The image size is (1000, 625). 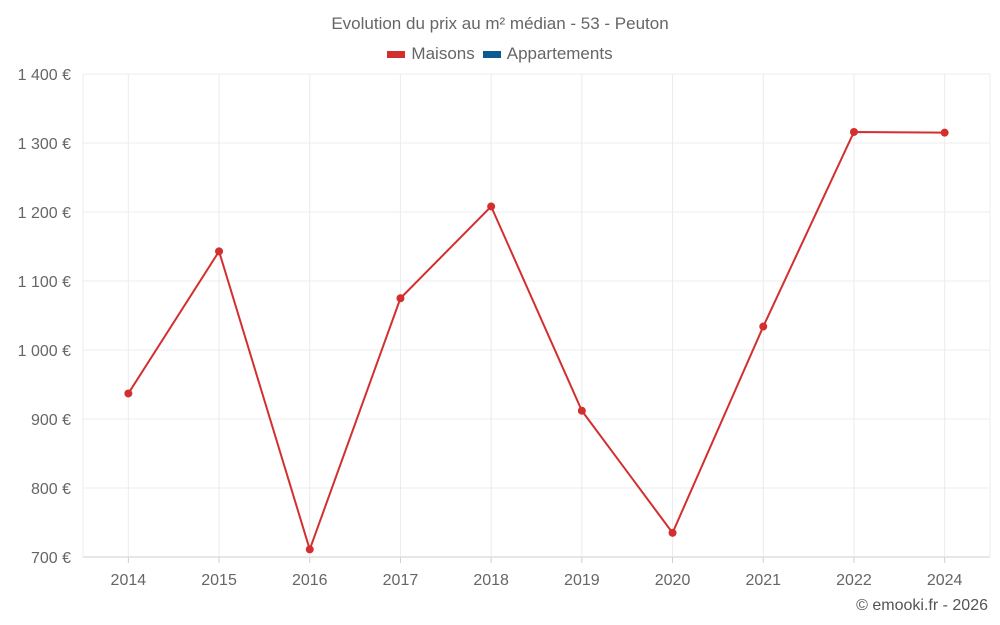 What do you see at coordinates (559, 53) in the screenshot?
I see `legend-label-appartements: Appartements` at bounding box center [559, 53].